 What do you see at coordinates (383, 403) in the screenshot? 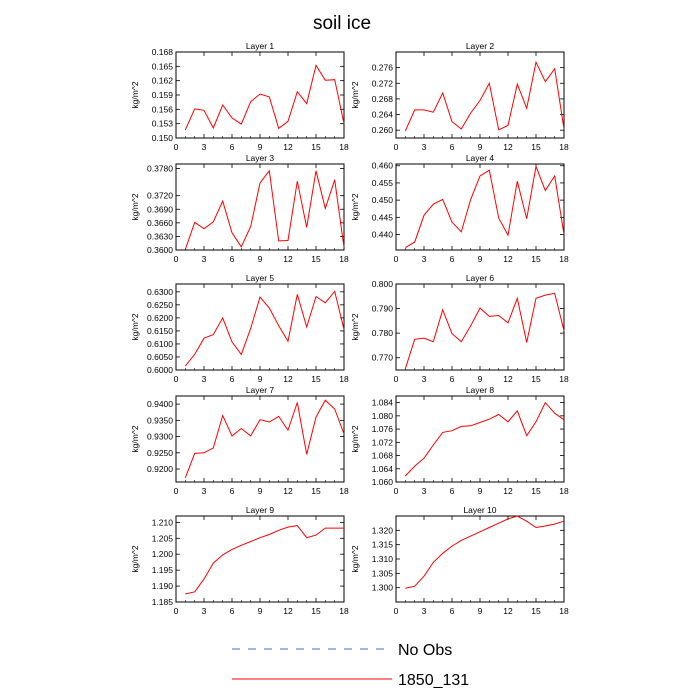
I see `y-tick-label: 1.084` at bounding box center [383, 403].